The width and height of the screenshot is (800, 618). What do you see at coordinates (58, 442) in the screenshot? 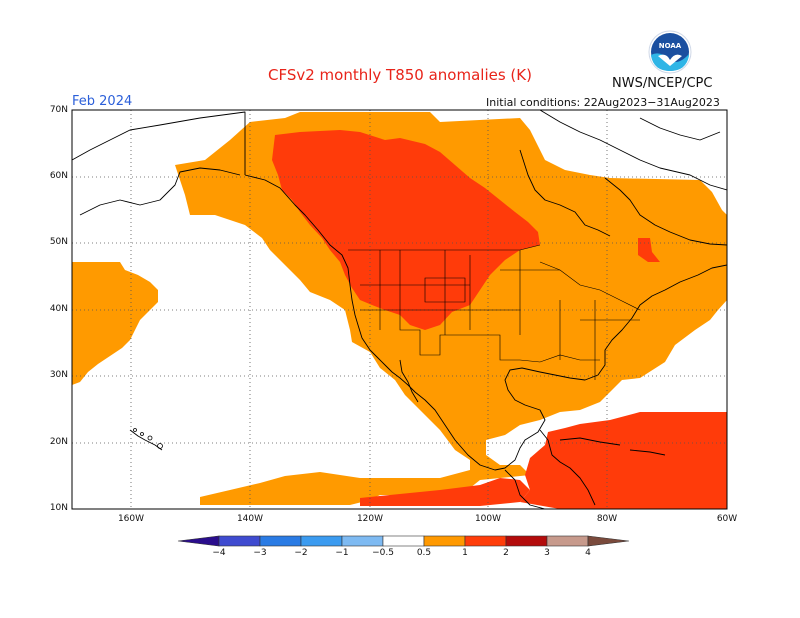
I see `lat-label: 20N` at bounding box center [58, 442].